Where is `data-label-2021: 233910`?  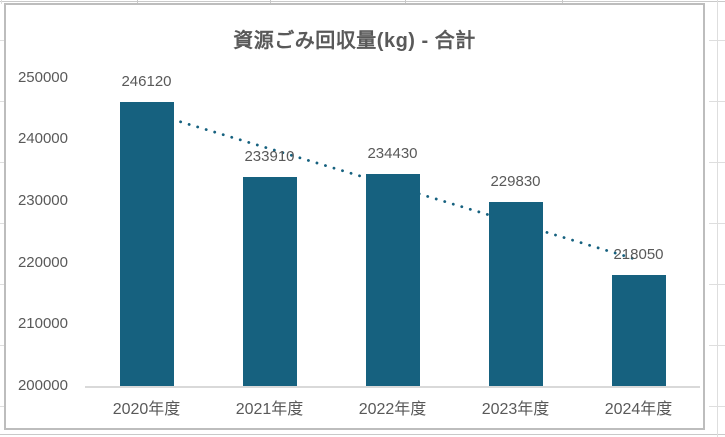 data-label-2021: 233910 is located at coordinates (269, 156).